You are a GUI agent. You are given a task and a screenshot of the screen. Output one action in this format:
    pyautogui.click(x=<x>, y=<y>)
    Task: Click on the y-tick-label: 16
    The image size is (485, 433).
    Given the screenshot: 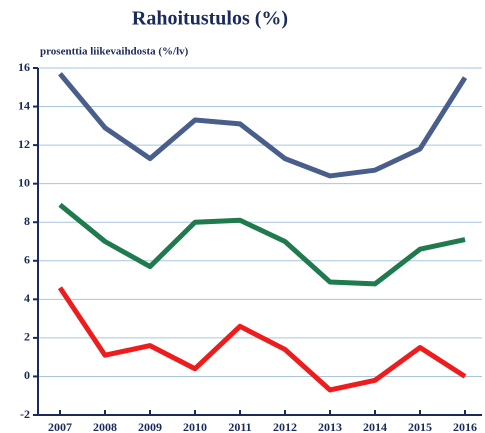 What is the action you would take?
    pyautogui.click(x=24, y=67)
    